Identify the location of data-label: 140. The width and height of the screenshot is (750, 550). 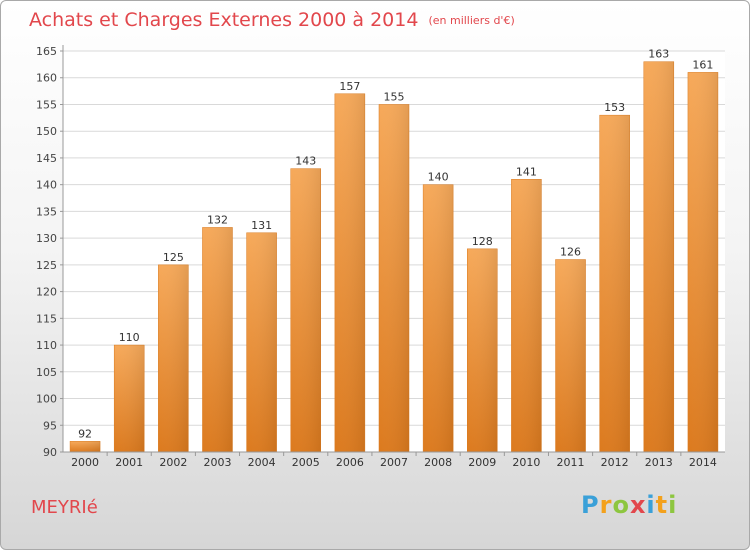
(438, 177).